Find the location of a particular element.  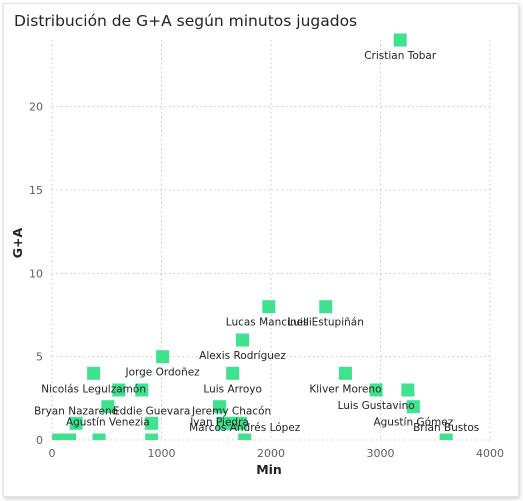

data-label: Ivan Piedra is located at coordinates (219, 423).